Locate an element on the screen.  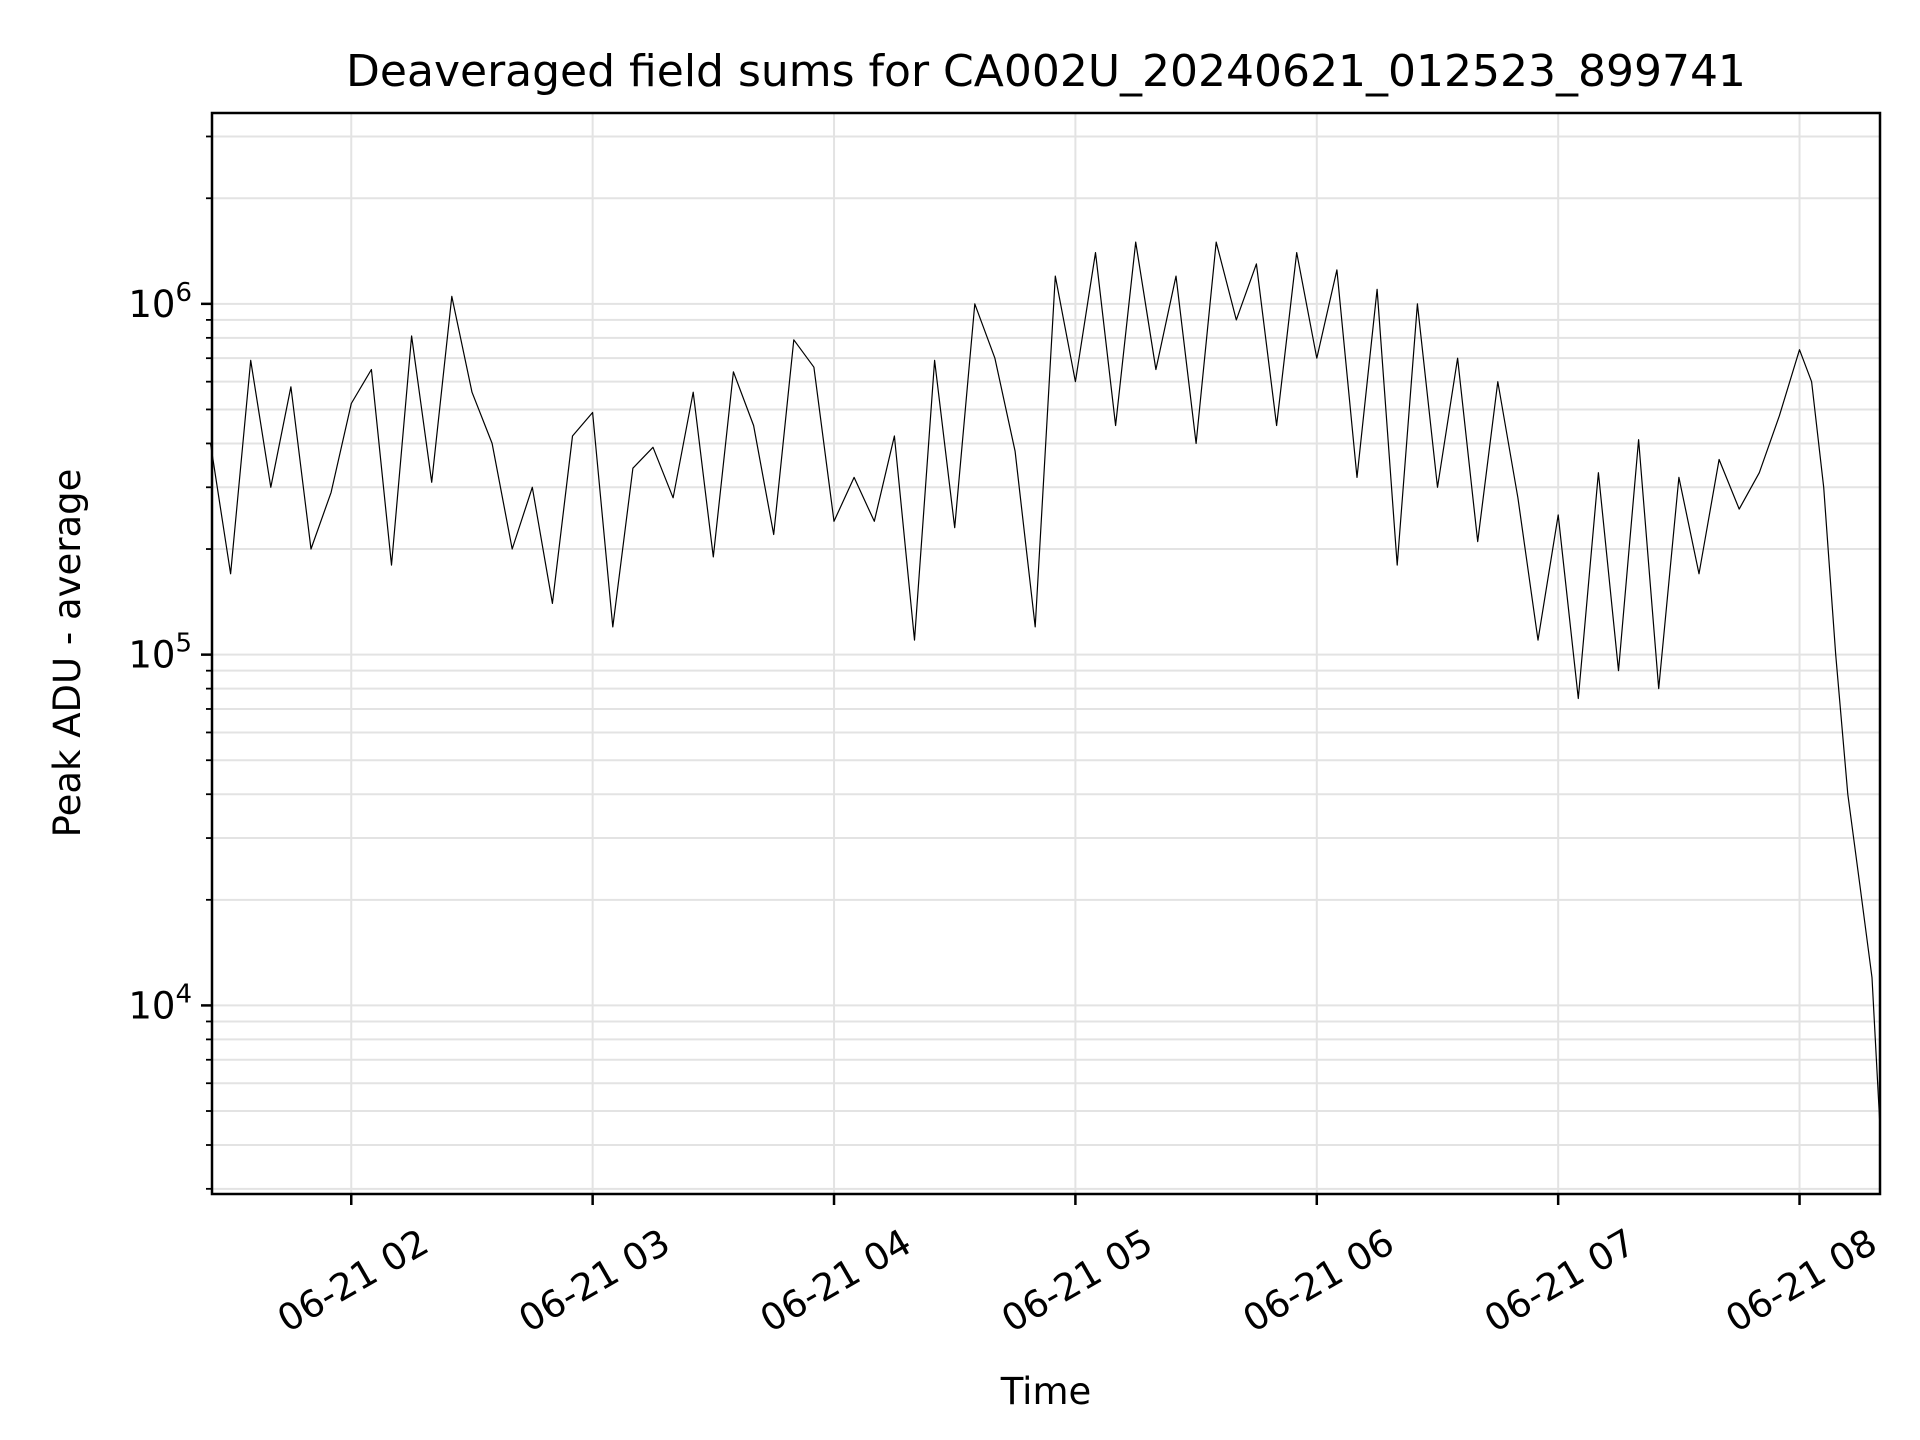
y-axis-label: Peak ADU - average is located at coordinates (67, 653).